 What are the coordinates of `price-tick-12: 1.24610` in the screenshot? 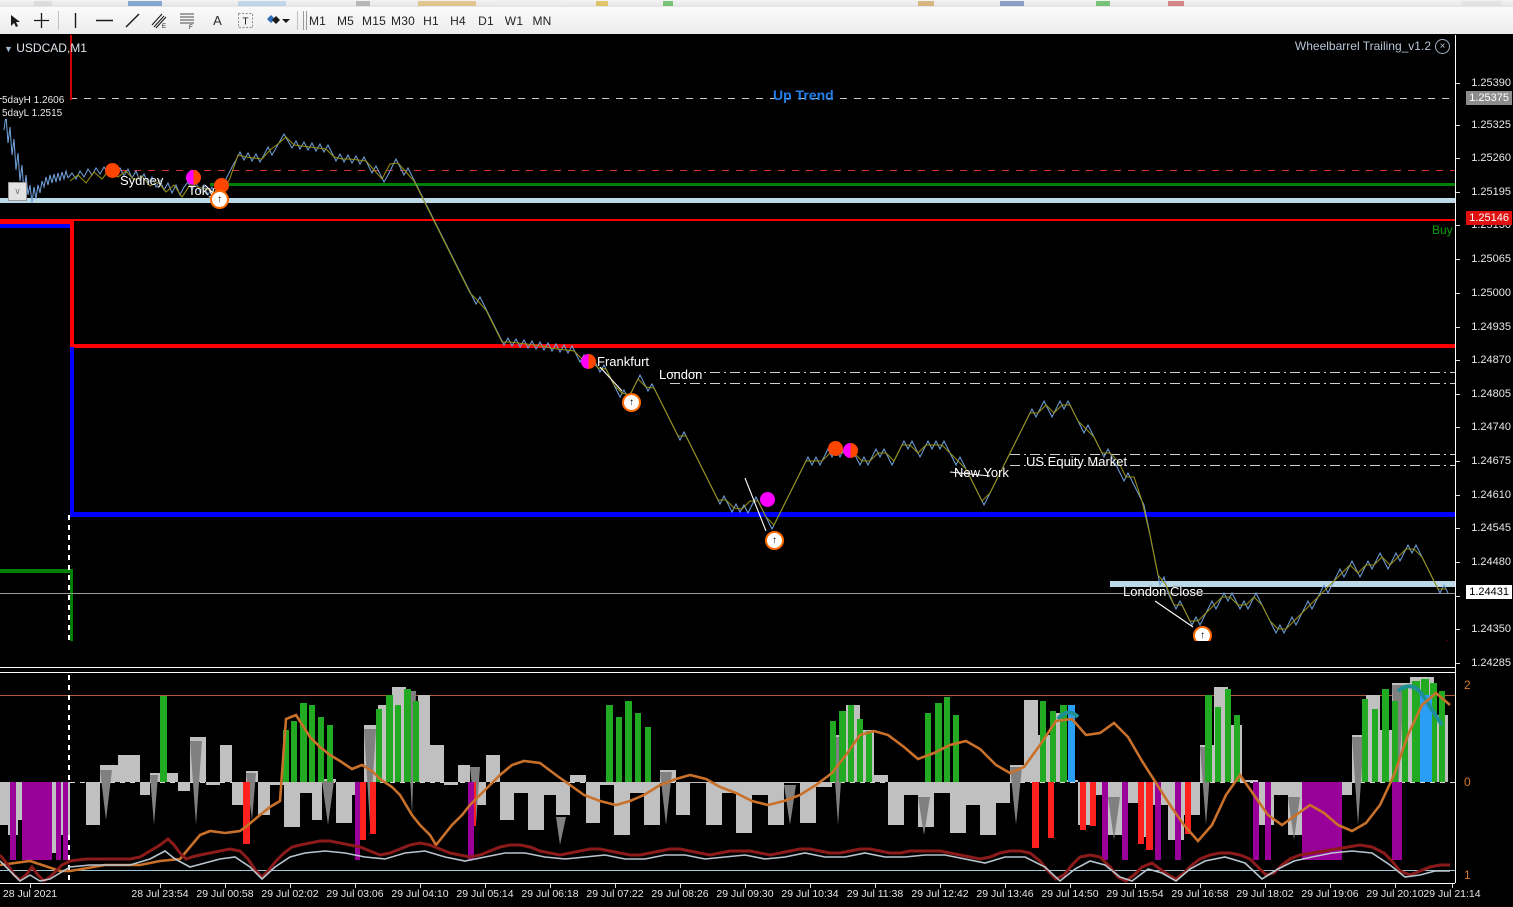 It's located at (1491, 495).